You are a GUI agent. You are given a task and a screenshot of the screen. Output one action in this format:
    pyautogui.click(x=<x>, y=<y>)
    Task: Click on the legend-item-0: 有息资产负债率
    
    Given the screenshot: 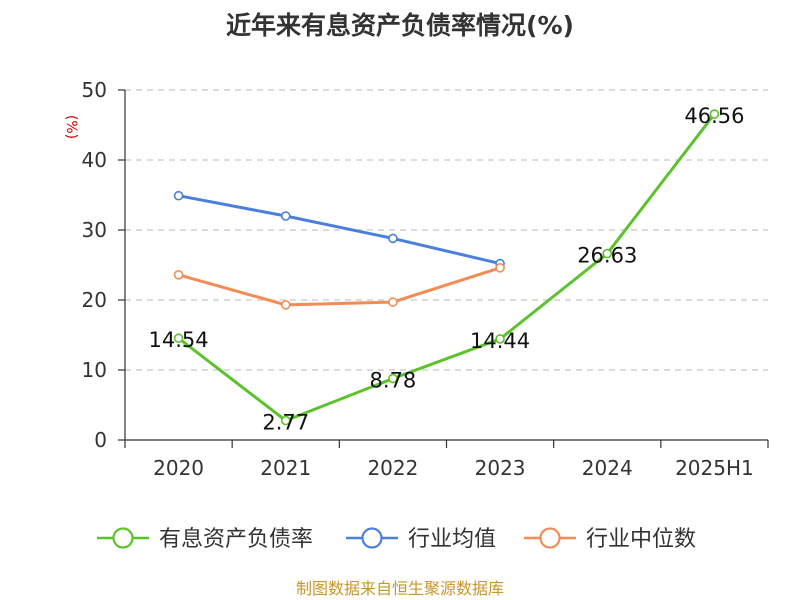 What is the action you would take?
    pyautogui.click(x=205, y=539)
    